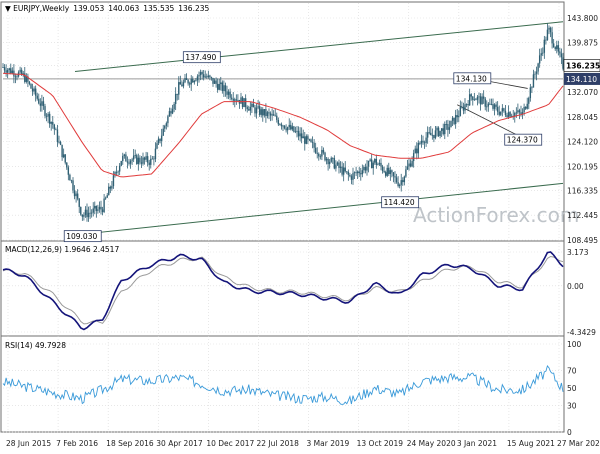 This screenshot has height=454, width=600. What do you see at coordinates (328, 443) in the screenshot?
I see `x-tick-label: 3 Mar 2019` at bounding box center [328, 443].